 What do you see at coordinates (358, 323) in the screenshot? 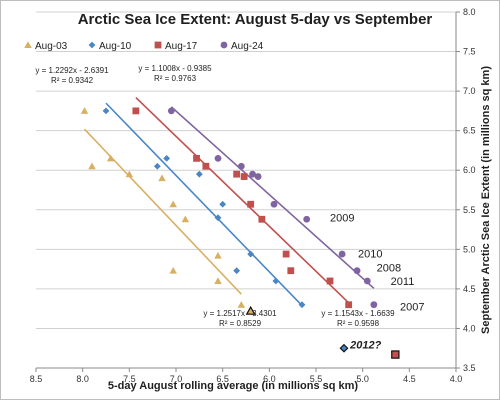
I see `r-squared-aug-17: R² = 0.9598` at bounding box center [358, 323].